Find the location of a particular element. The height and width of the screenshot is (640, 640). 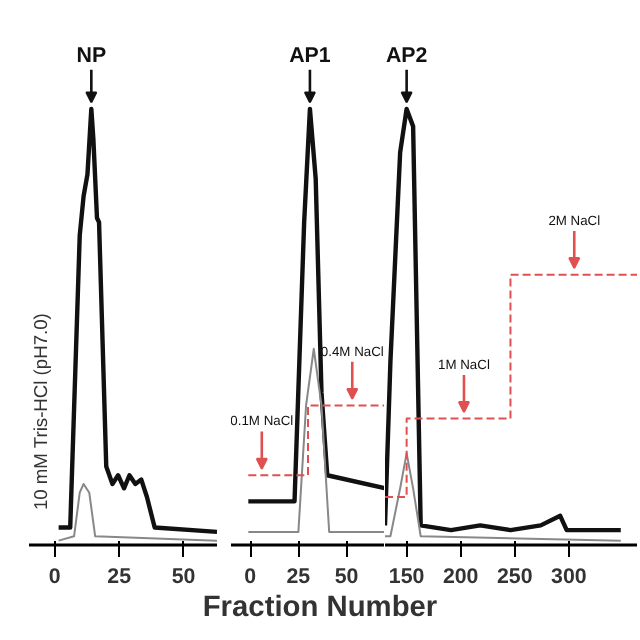

annotation: NP is located at coordinates (91, 55).